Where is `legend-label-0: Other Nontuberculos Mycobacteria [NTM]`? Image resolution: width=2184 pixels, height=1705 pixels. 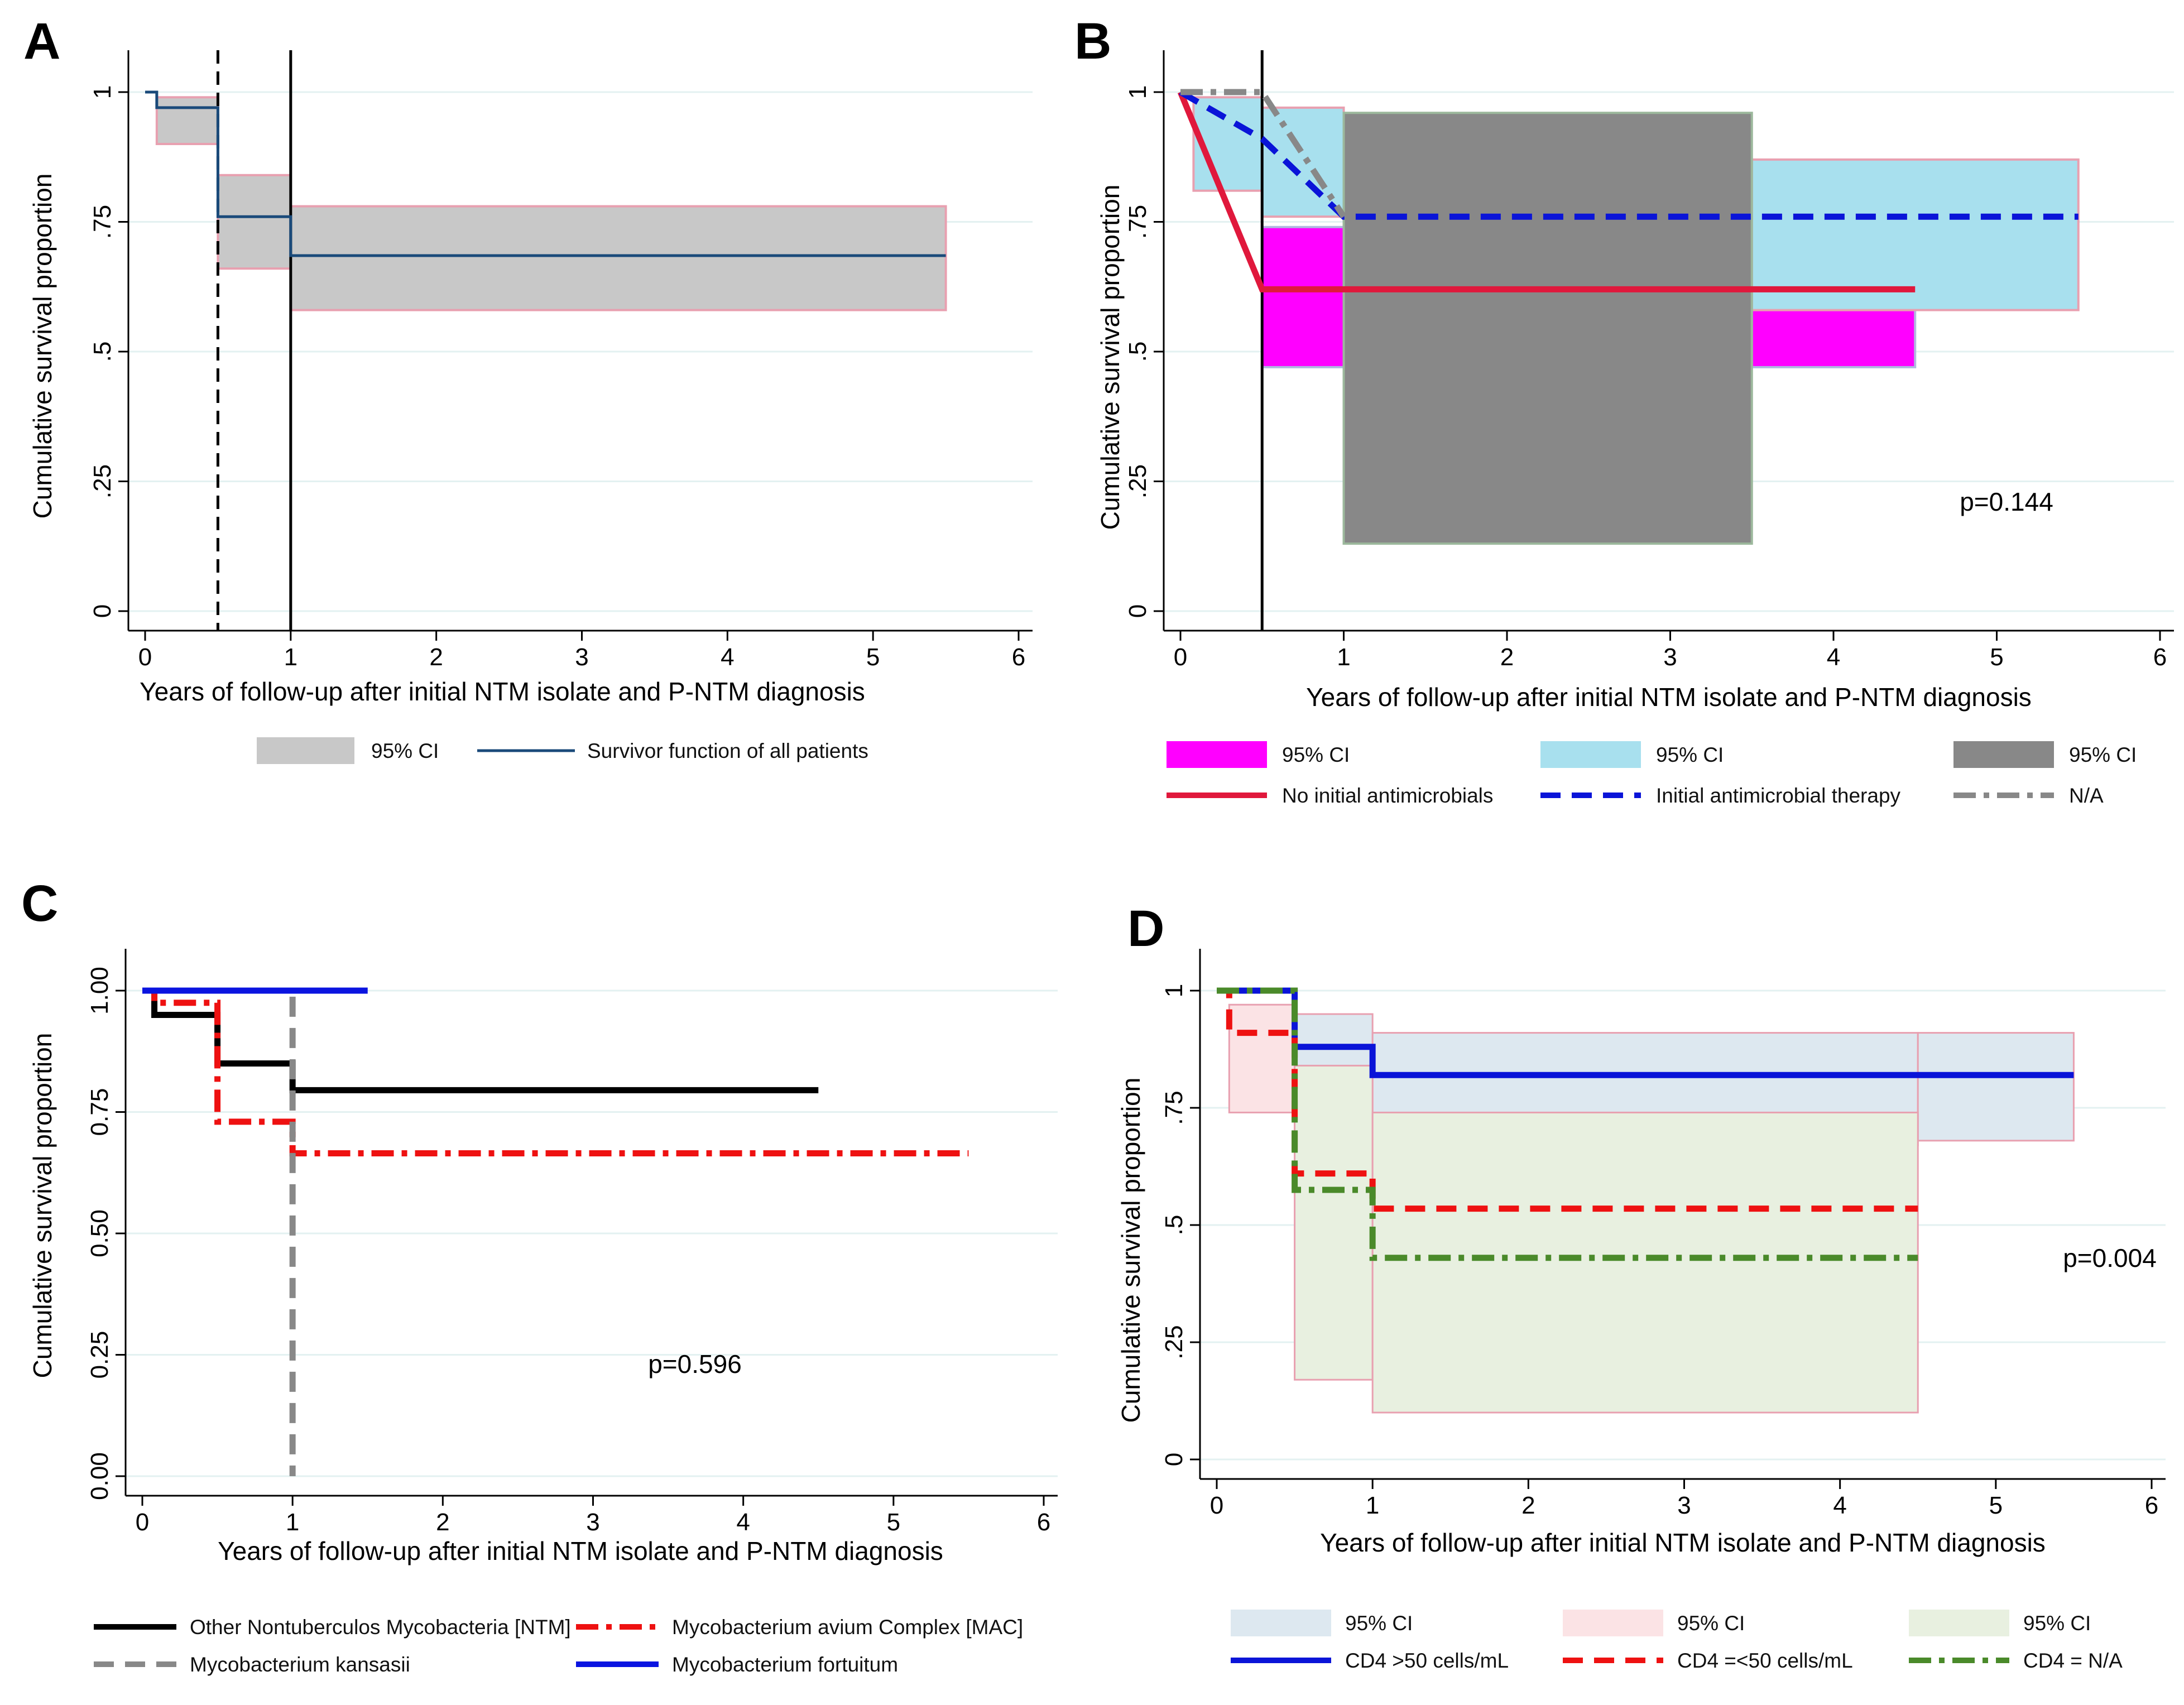
legend-label-0: Other Nontuberculos Mycobacteria [NTM] is located at coordinates (381, 1627).